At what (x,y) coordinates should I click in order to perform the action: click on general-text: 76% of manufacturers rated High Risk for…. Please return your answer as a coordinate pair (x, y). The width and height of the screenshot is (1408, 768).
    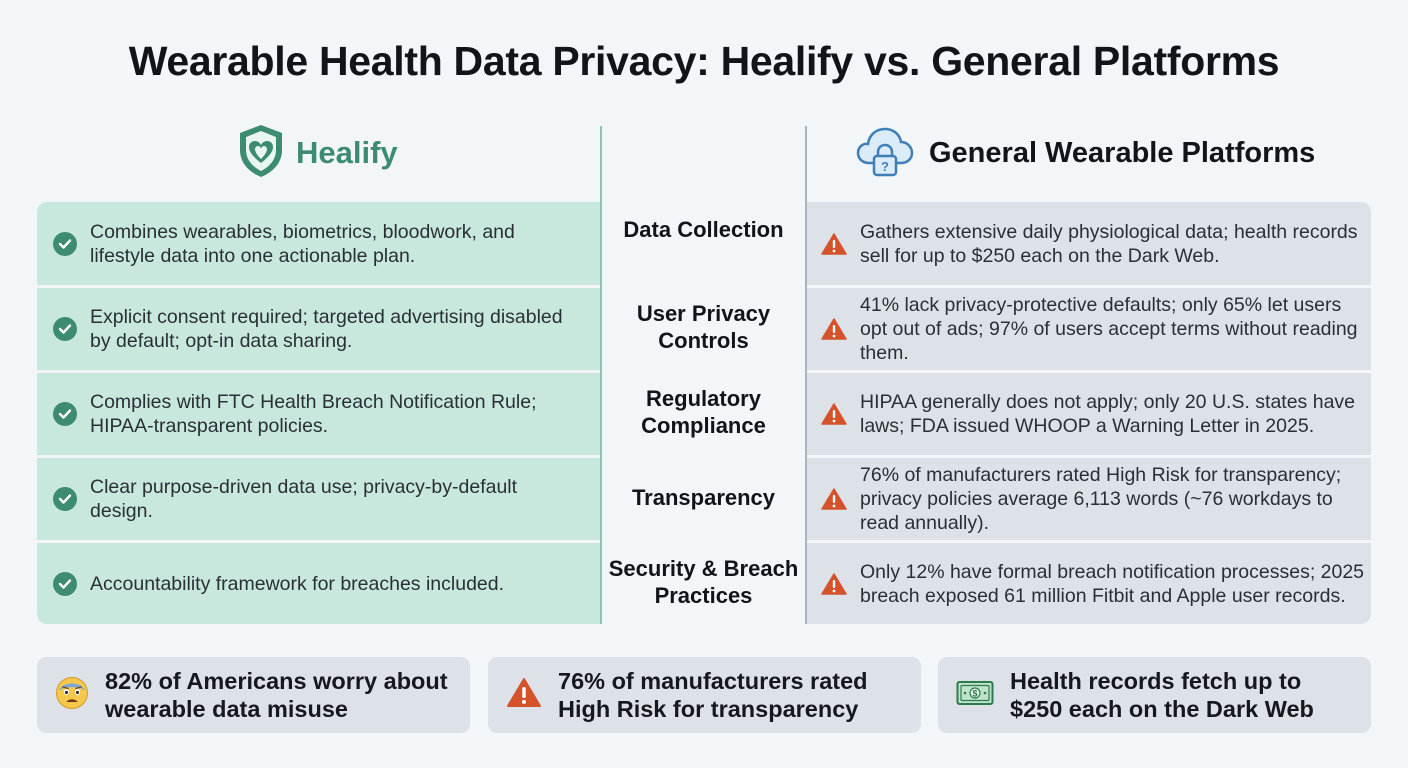
    Looking at the image, I should click on (1101, 499).